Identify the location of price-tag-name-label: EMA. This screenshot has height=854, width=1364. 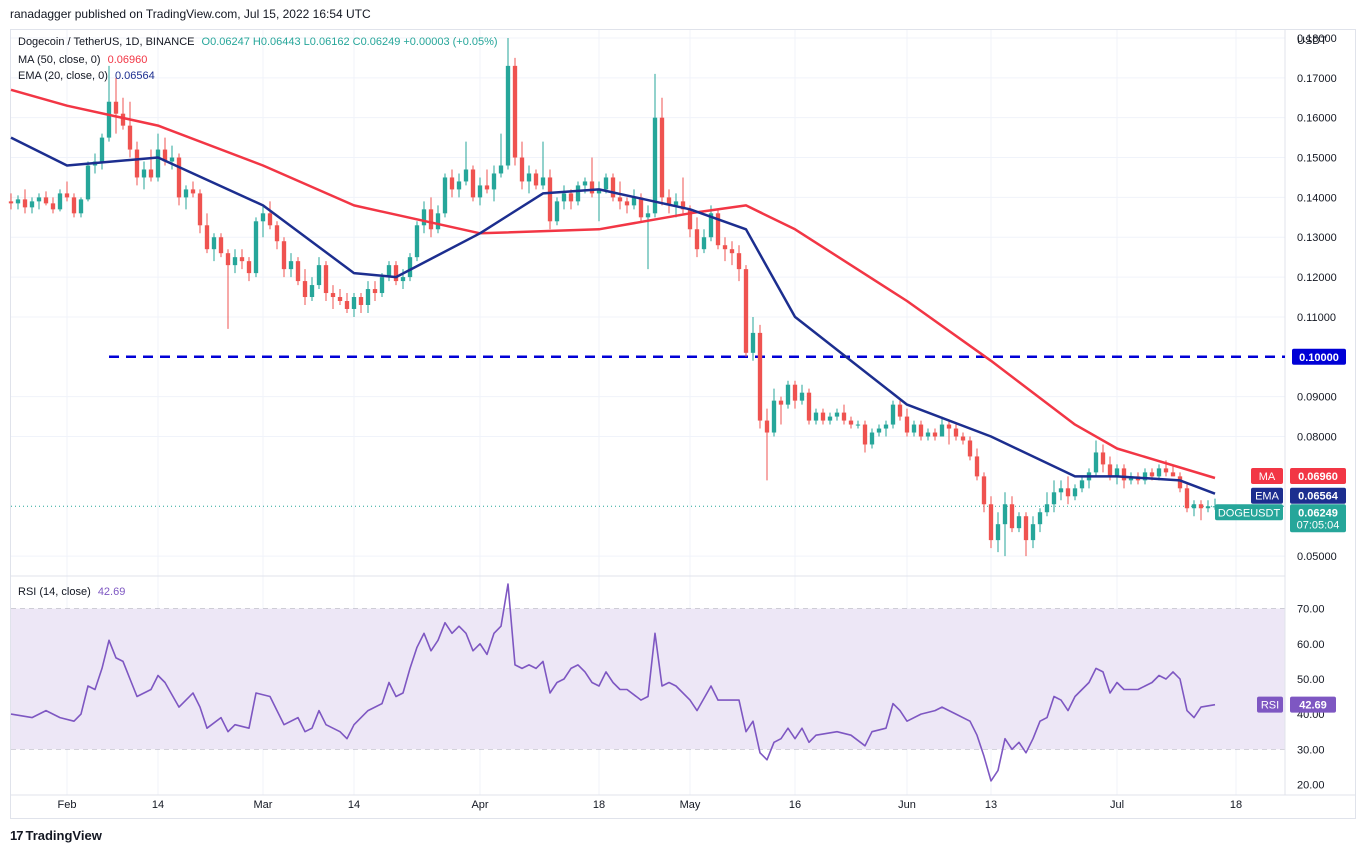
(1267, 497).